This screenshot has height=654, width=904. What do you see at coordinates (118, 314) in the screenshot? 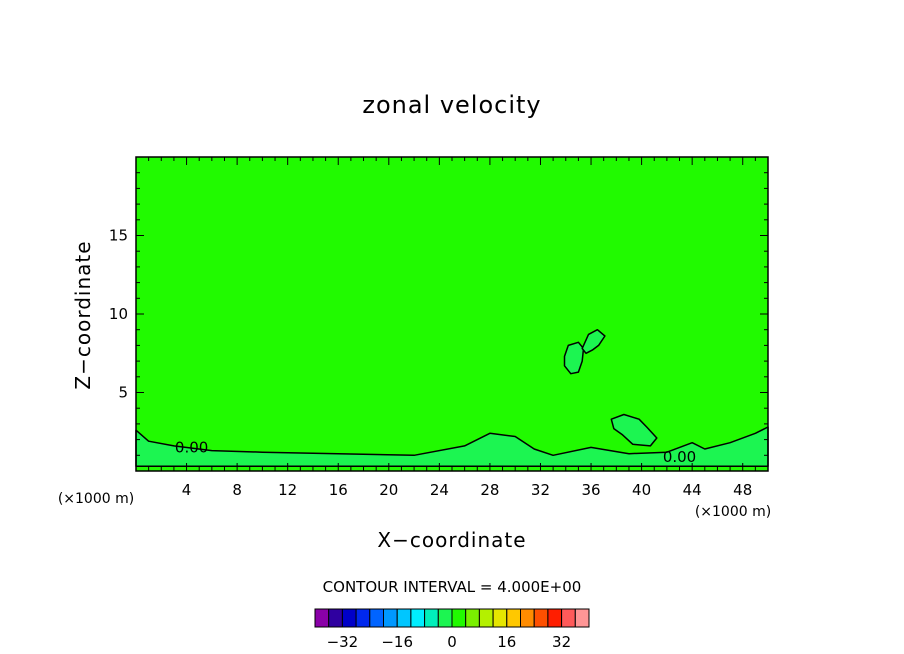
I see `y-tick-label: 10` at bounding box center [118, 314].